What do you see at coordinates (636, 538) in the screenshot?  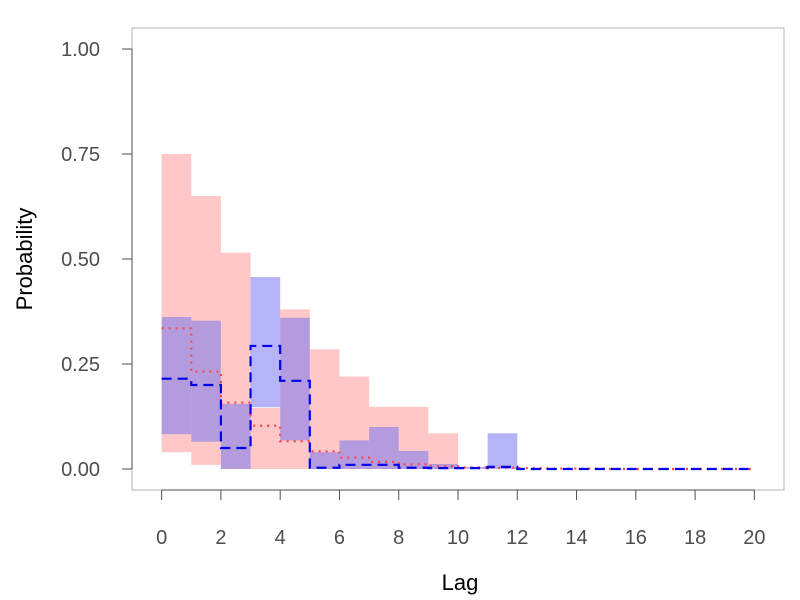 I see `x-tick-label: 16` at bounding box center [636, 538].